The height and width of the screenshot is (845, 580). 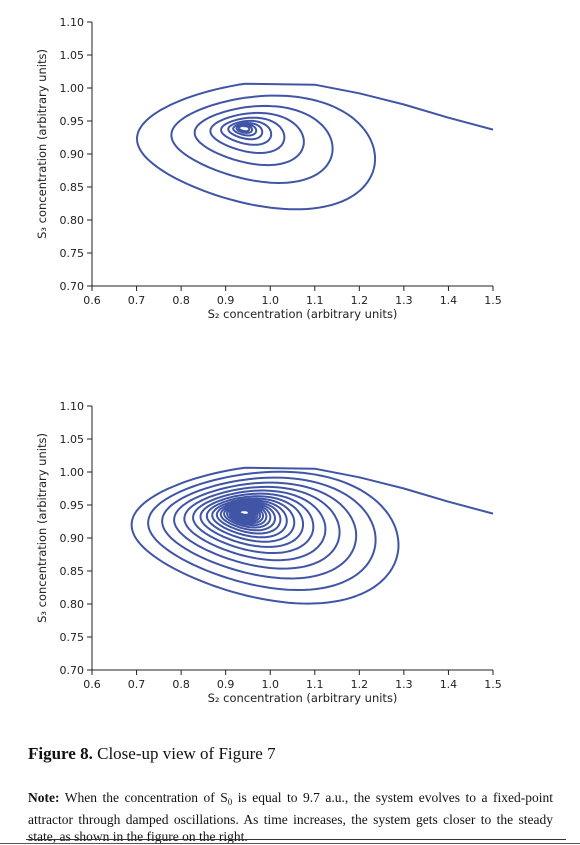 What do you see at coordinates (44, 797) in the screenshot?
I see `note-label: Note:` at bounding box center [44, 797].